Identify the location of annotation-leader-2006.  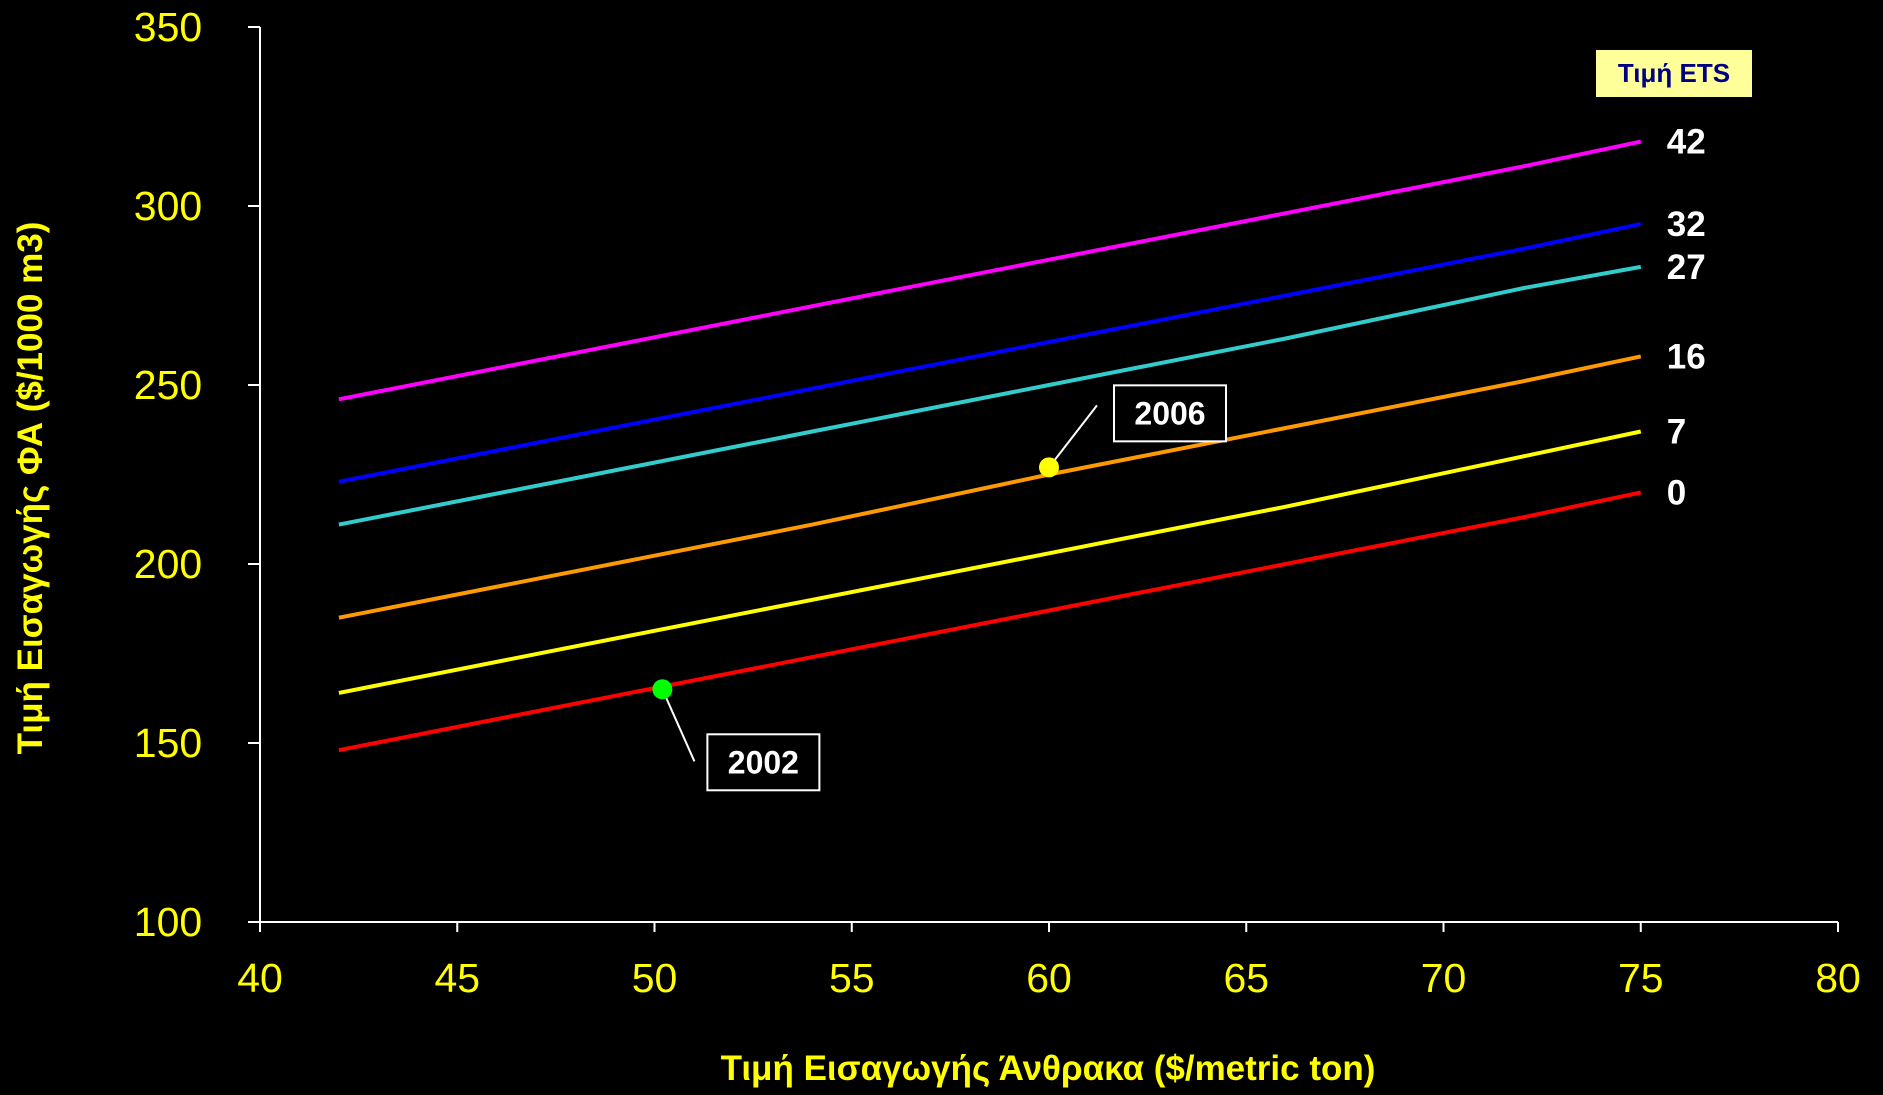
(1073, 436).